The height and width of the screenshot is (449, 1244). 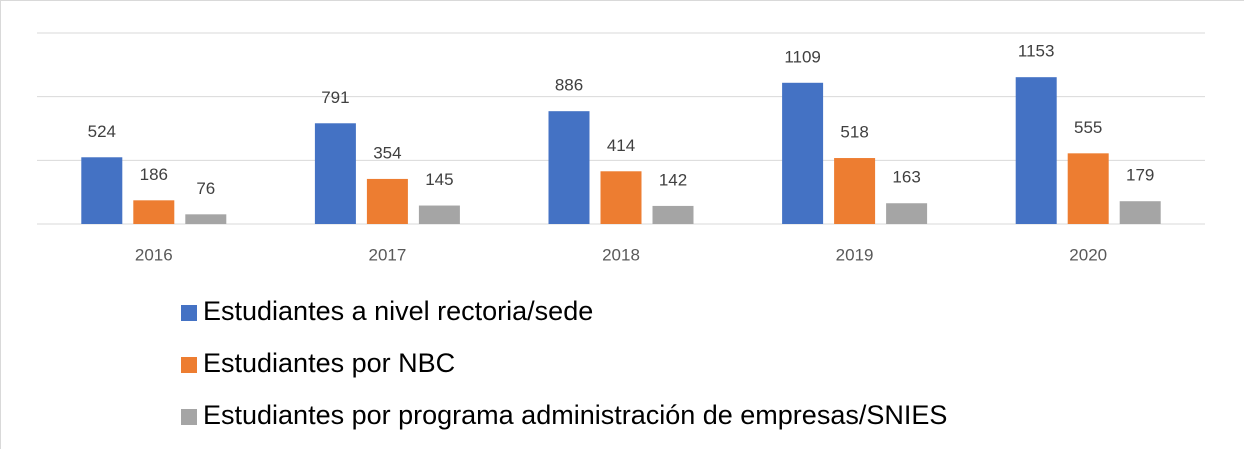 I want to click on data-label: 354, so click(x=387, y=152).